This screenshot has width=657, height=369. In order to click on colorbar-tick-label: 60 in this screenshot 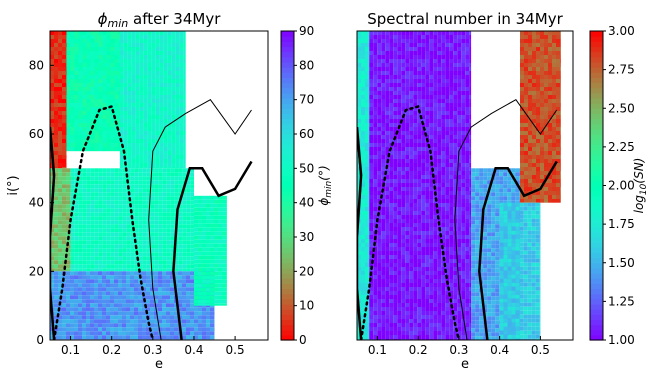, I will do `click(306, 134)`.